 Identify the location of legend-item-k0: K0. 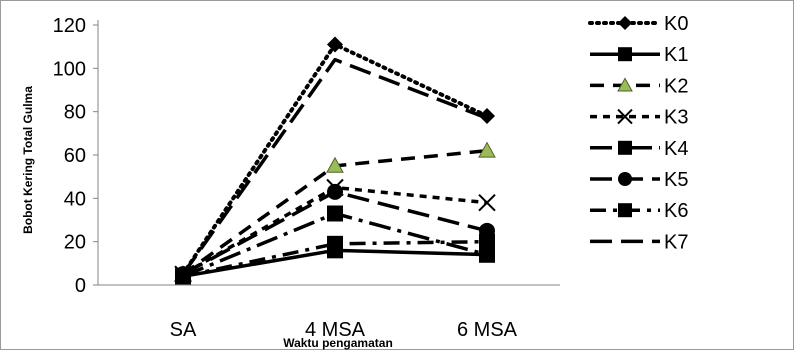
(638, 24).